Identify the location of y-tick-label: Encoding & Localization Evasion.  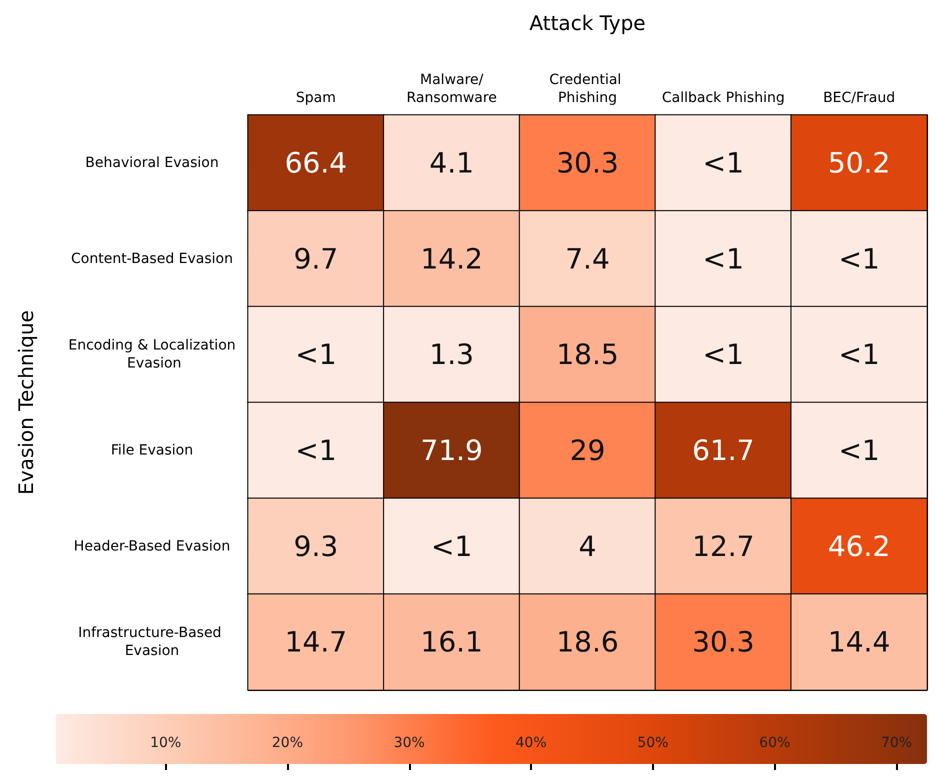
(152, 355).